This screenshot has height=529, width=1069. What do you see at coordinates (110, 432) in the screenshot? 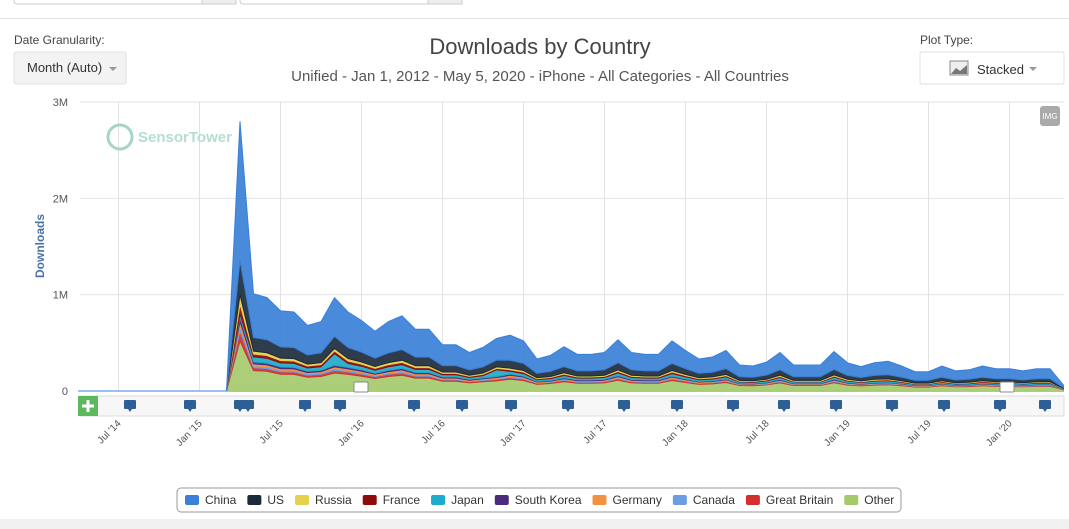
I see `x-tick-label: Jul '14` at bounding box center [110, 432].